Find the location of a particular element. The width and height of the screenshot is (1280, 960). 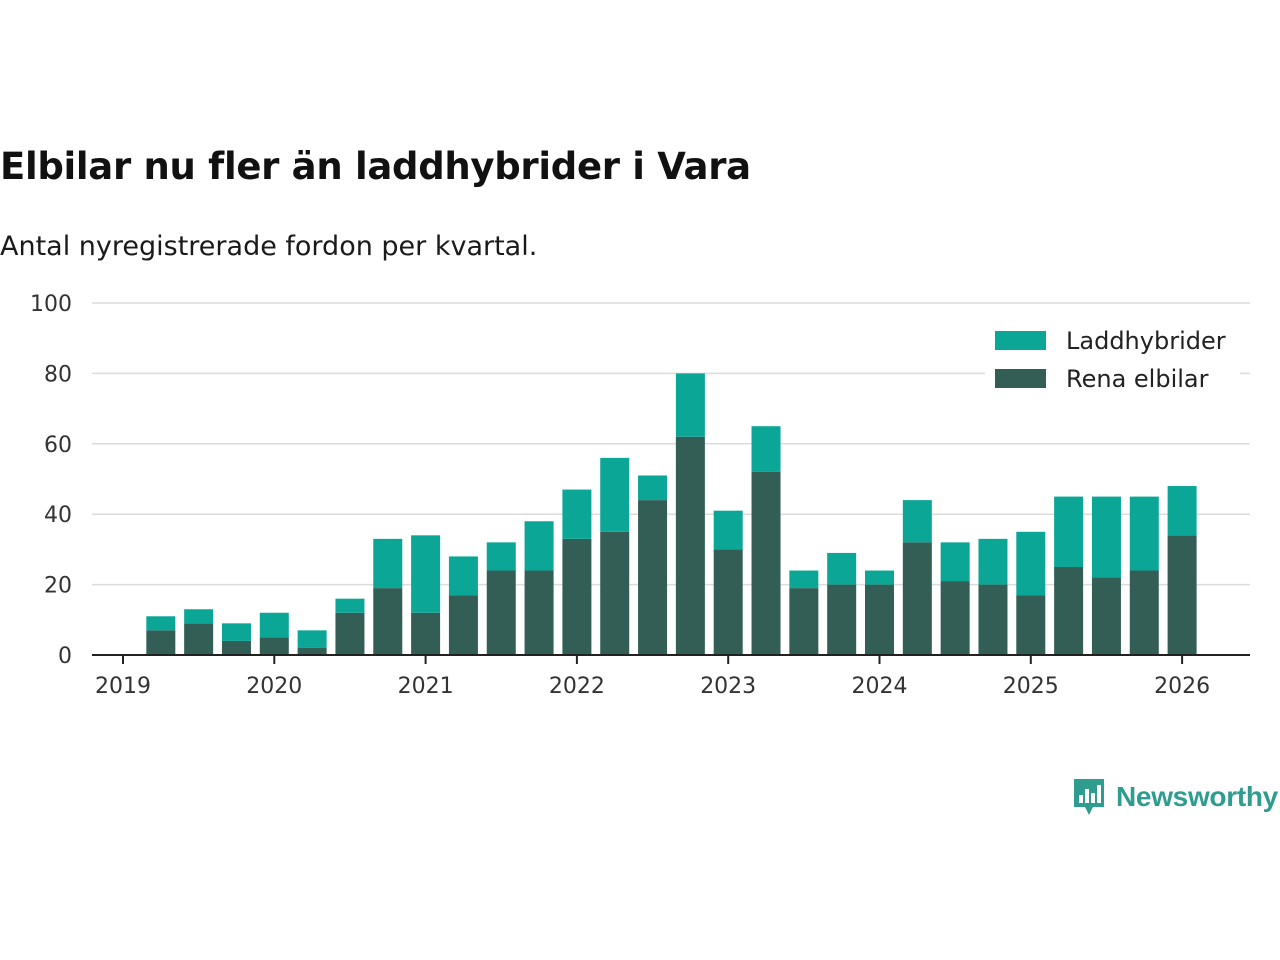

y-tick-label: 40 is located at coordinates (58, 515).